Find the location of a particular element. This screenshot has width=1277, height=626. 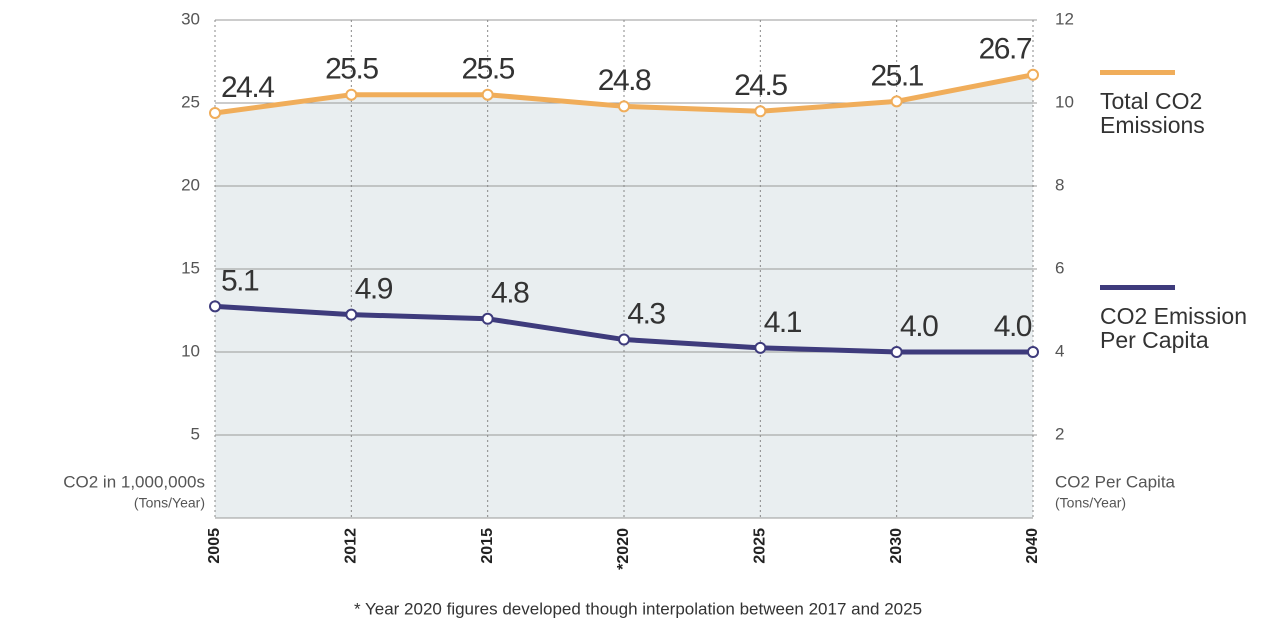

data-label: 4.9 is located at coordinates (374, 289).